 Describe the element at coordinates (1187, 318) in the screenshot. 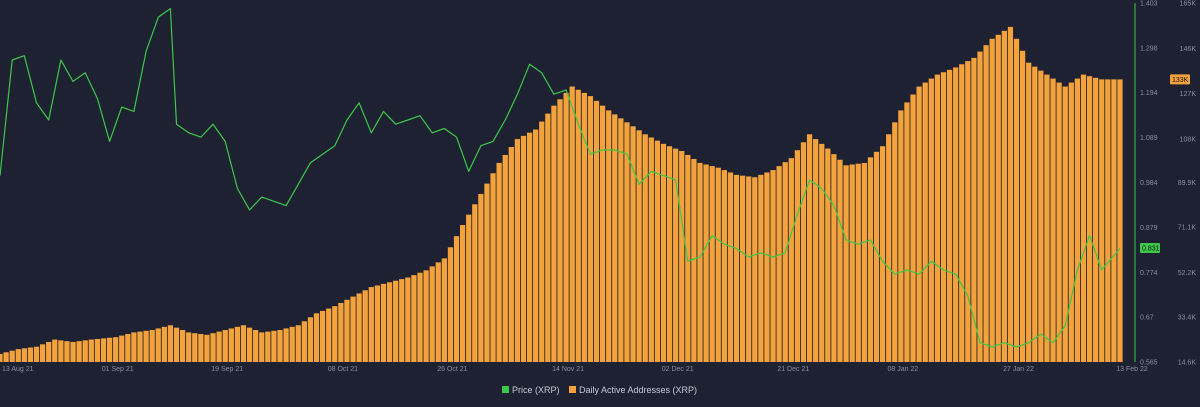

I see `address-tick-label: 33.4K` at that location.